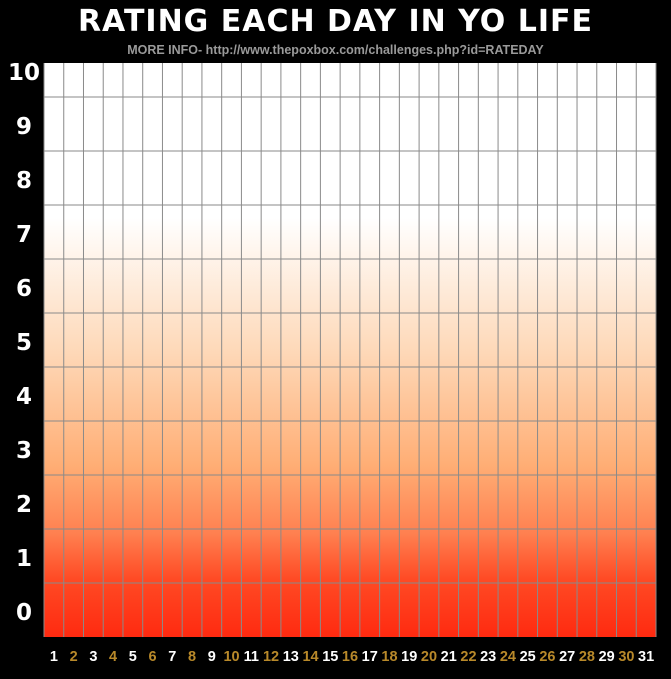  Describe the element at coordinates (335, 21) in the screenshot. I see `chart-title: RATING EACH DAY IN YO LIFE` at that location.